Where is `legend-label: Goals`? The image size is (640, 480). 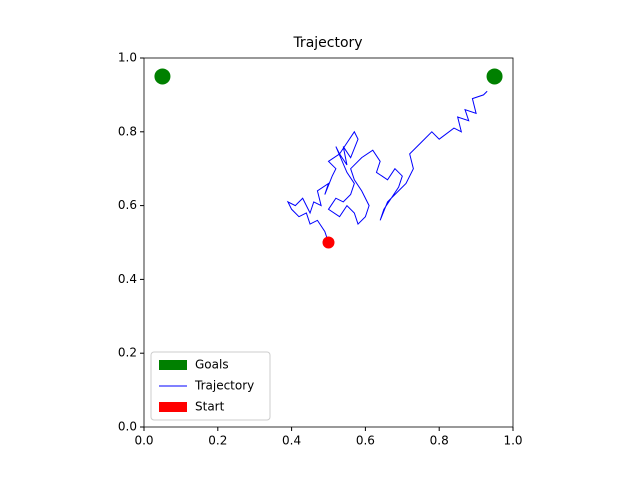 legend-label: Goals is located at coordinates (212, 365).